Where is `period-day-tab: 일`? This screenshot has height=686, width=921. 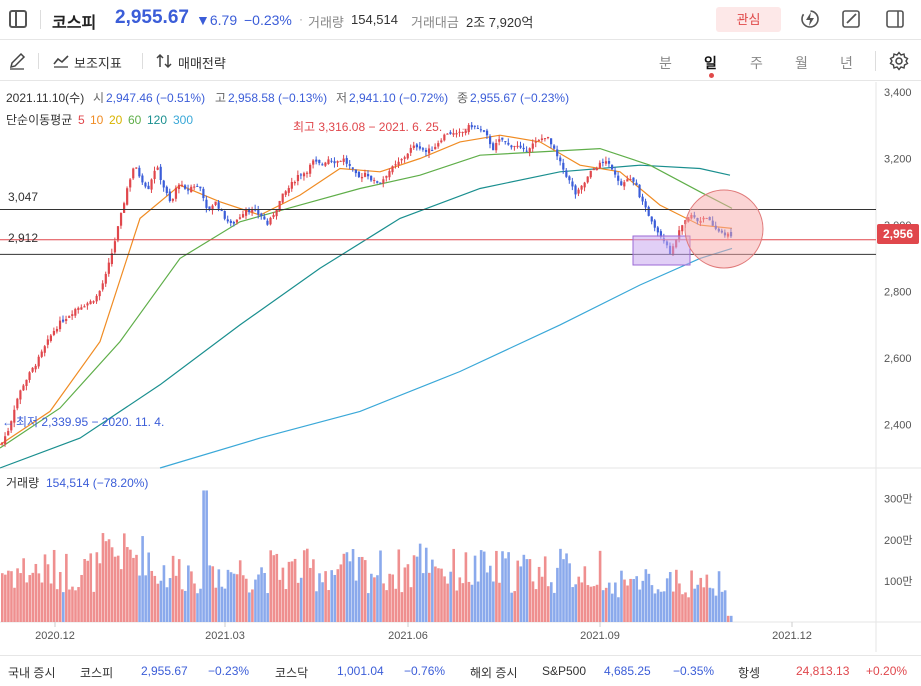 period-day-tab: 일 is located at coordinates (710, 63).